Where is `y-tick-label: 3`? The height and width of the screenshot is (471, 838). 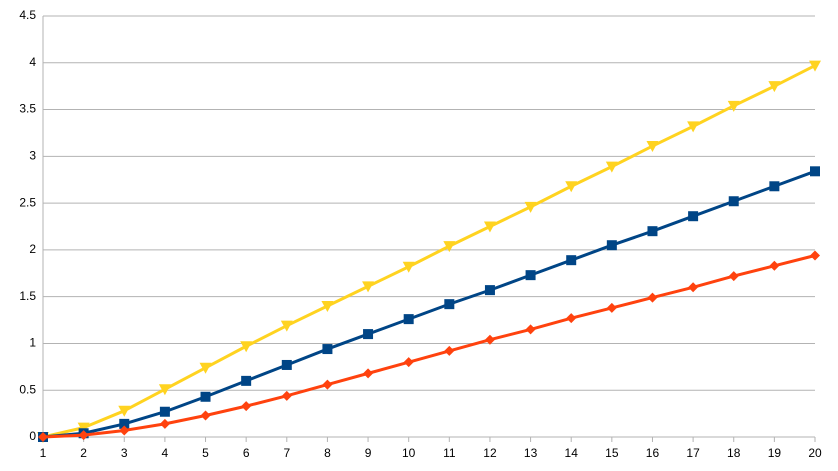
y-tick-label: 3 is located at coordinates (32, 156).